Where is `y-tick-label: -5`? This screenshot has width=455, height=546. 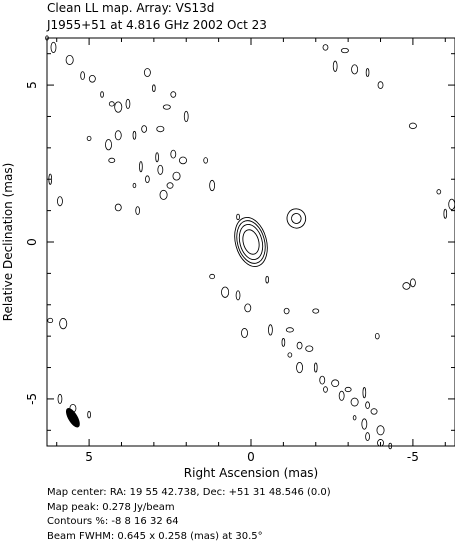 y-tick-label: -5 is located at coordinates (32, 399).